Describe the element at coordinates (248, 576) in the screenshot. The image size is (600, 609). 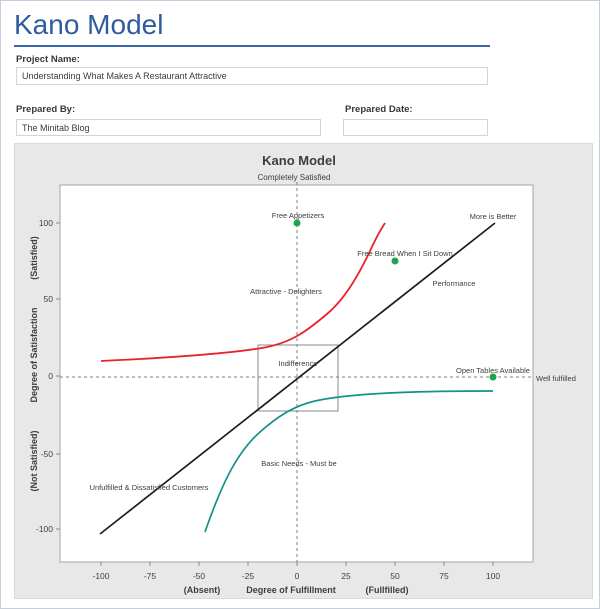
I see `x-tick: -25` at that location.